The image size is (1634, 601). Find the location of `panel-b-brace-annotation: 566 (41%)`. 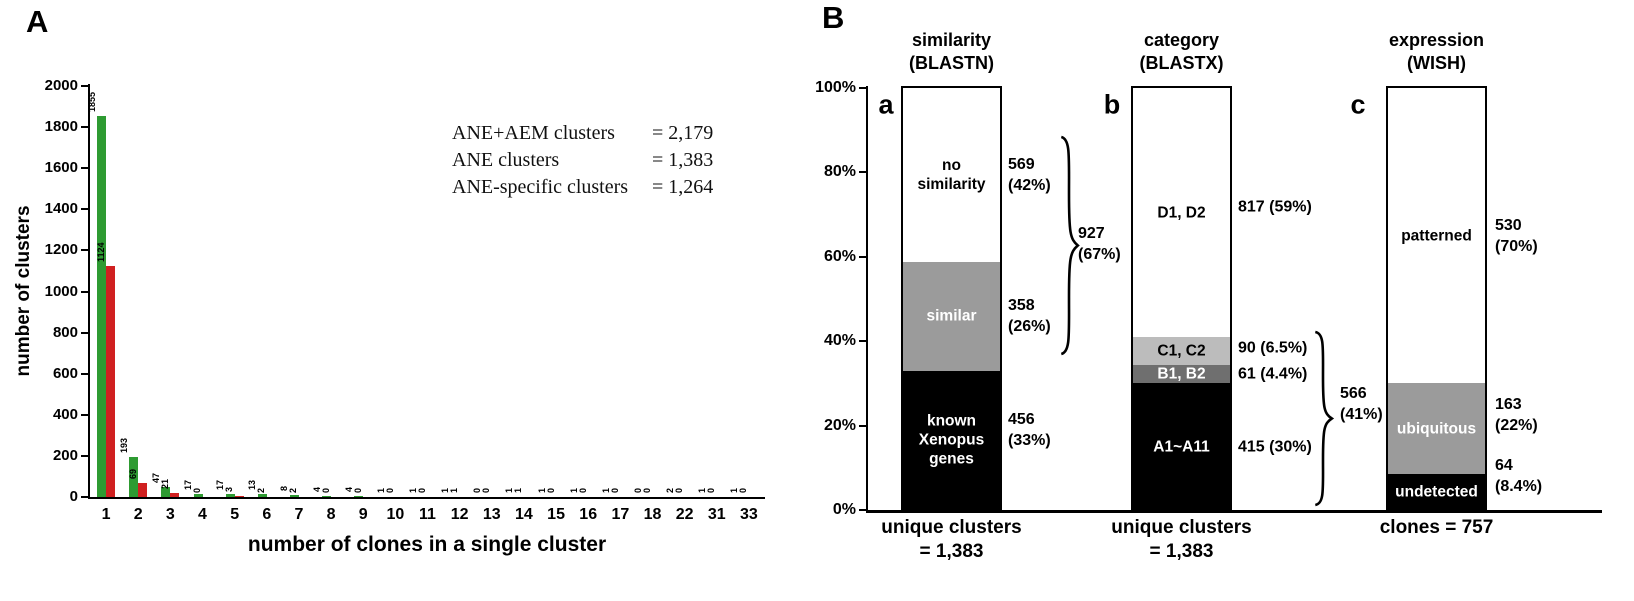

panel-b-brace-annotation: 566 (41%) is located at coordinates (1361, 404).